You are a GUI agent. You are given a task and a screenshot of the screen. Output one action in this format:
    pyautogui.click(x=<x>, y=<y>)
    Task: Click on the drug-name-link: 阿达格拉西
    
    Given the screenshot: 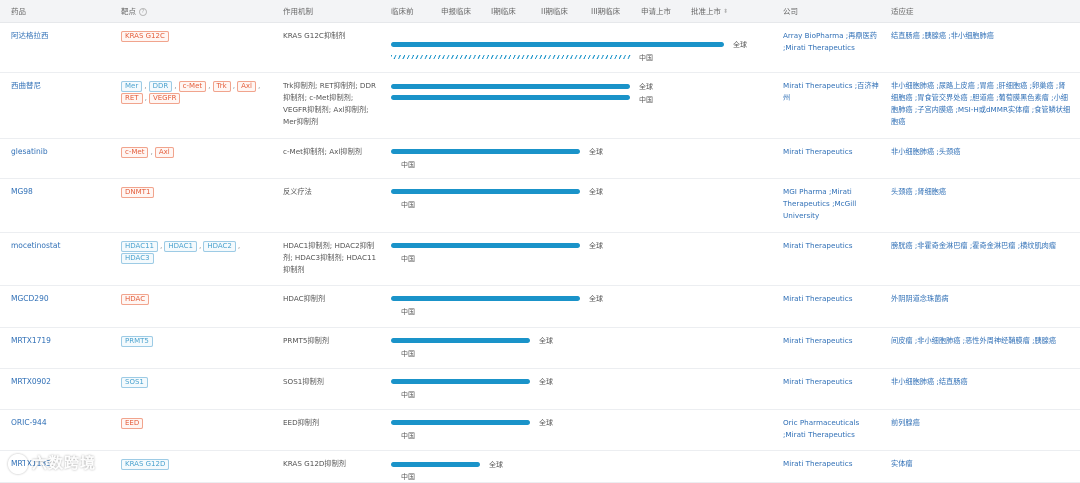 What is the action you would take?
    pyautogui.click(x=30, y=35)
    